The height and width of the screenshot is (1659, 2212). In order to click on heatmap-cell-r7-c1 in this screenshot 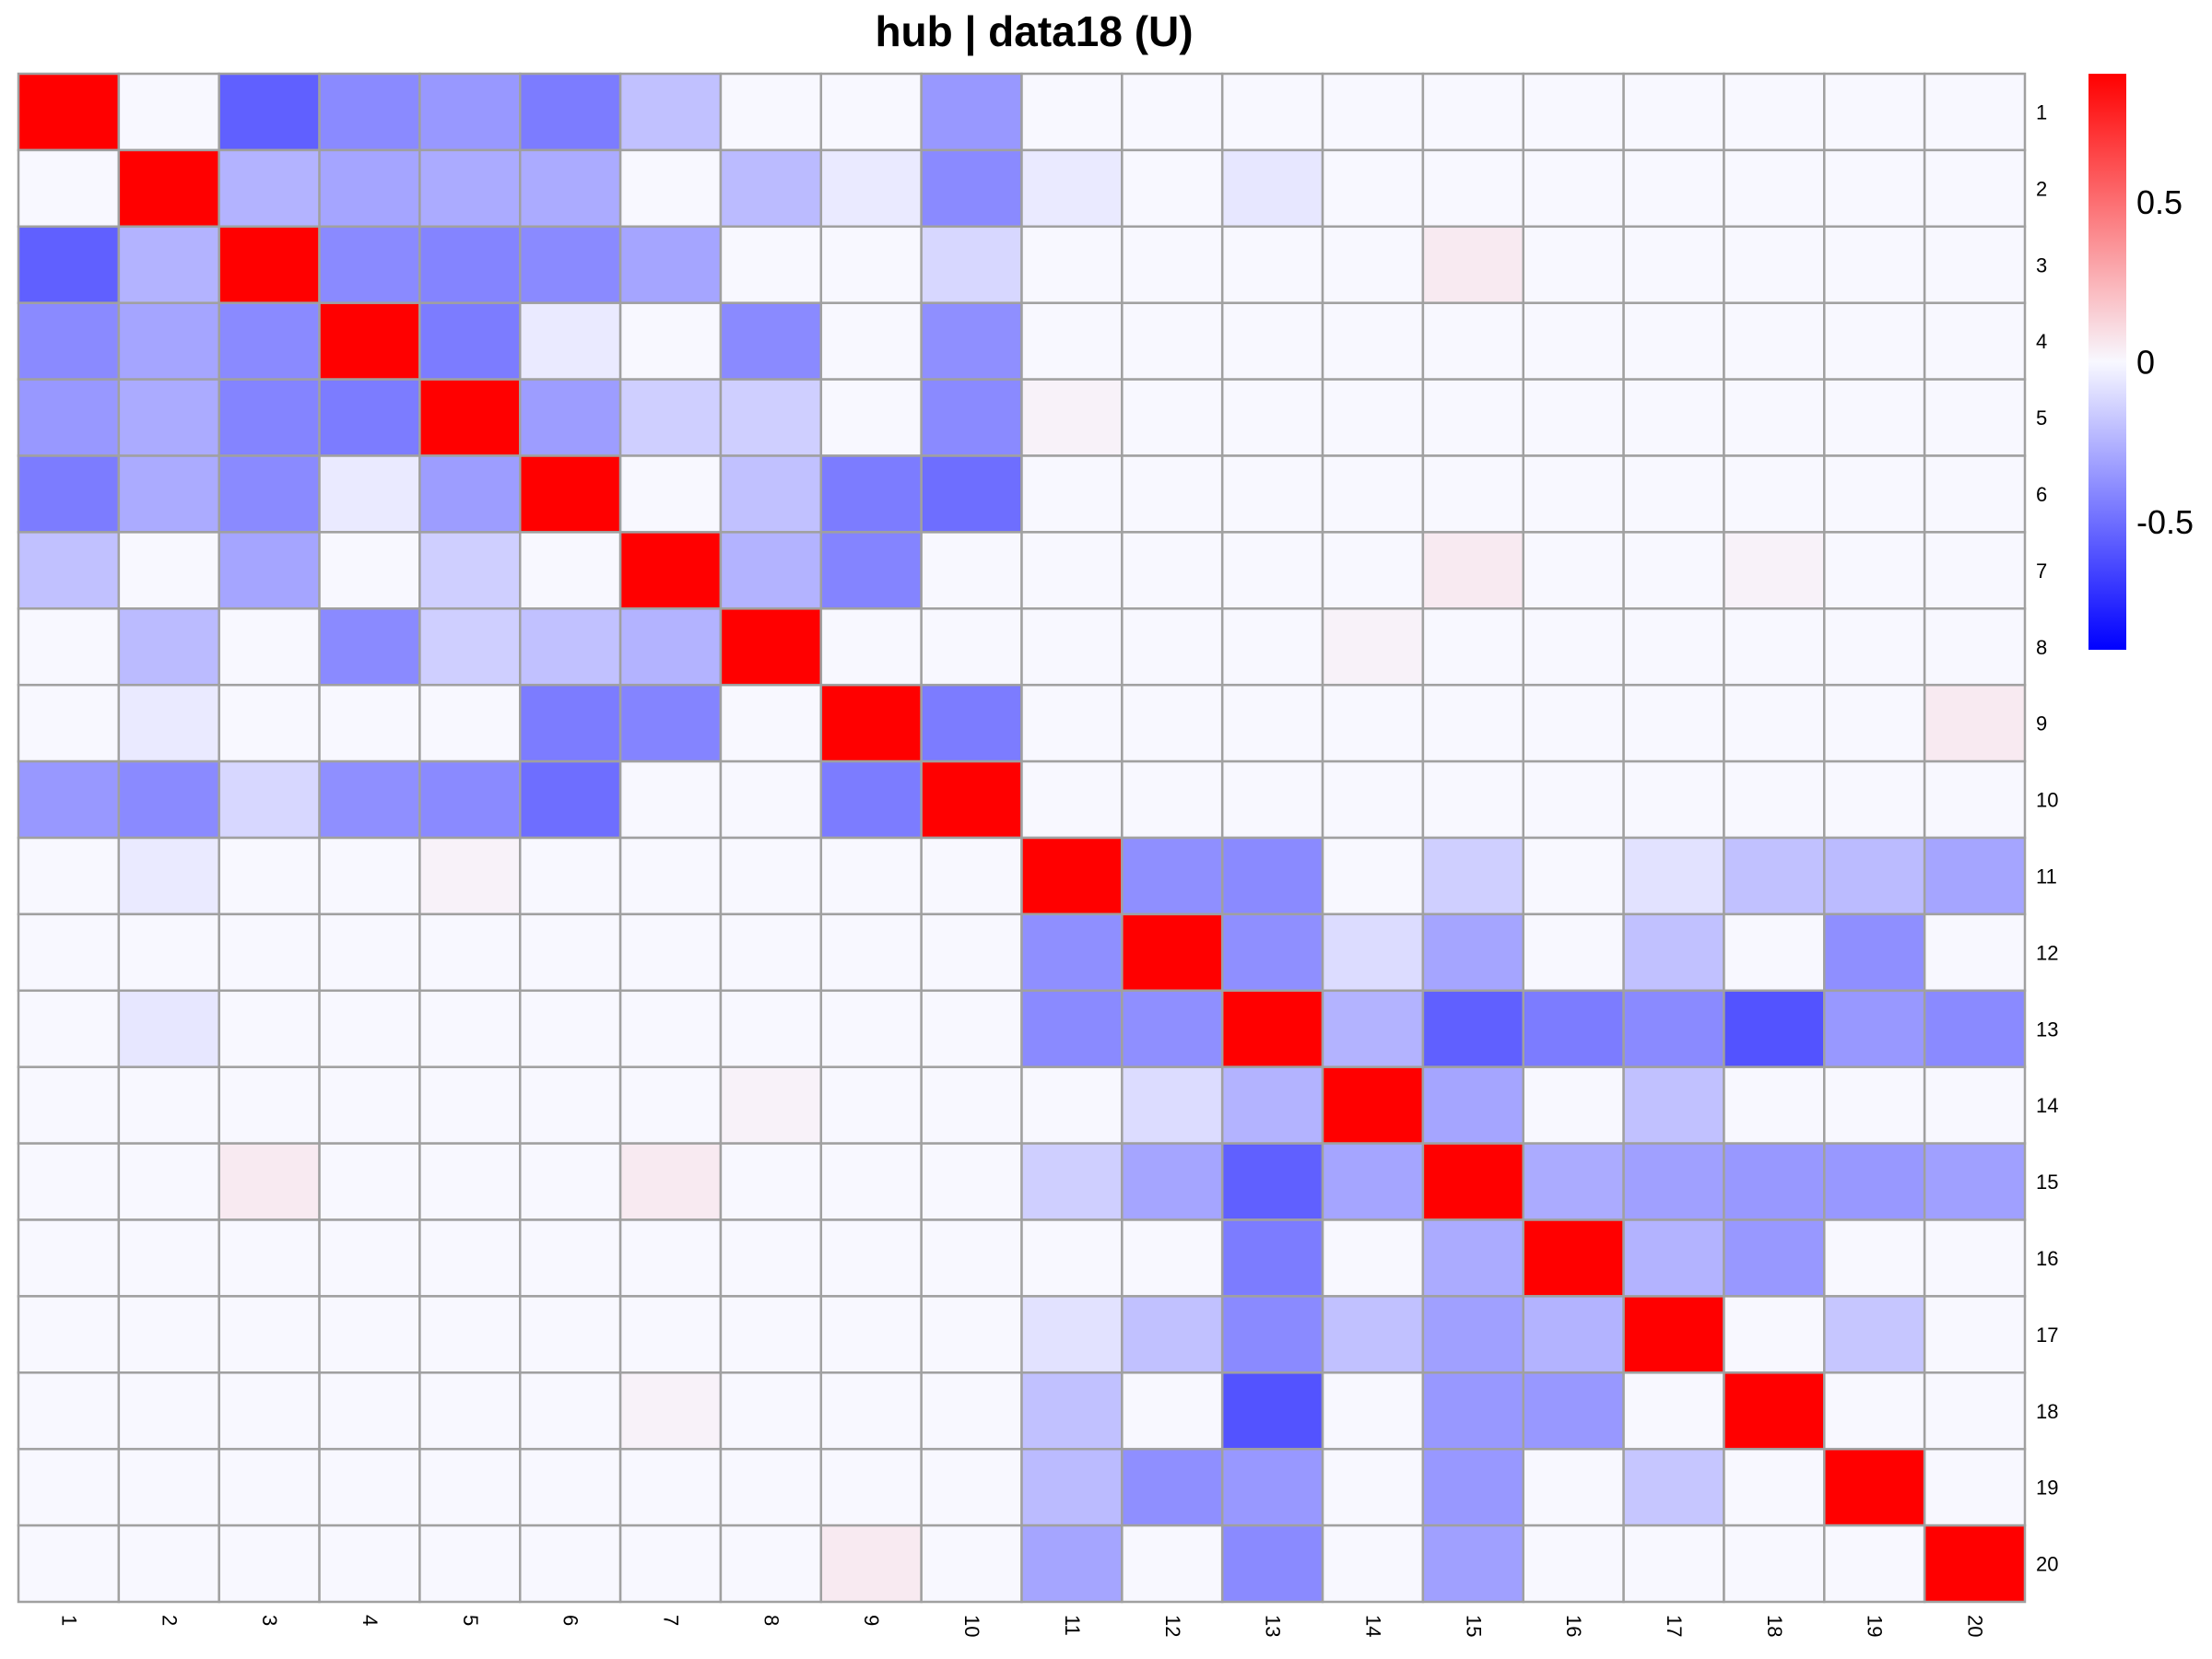, I will do `click(69, 570)`.